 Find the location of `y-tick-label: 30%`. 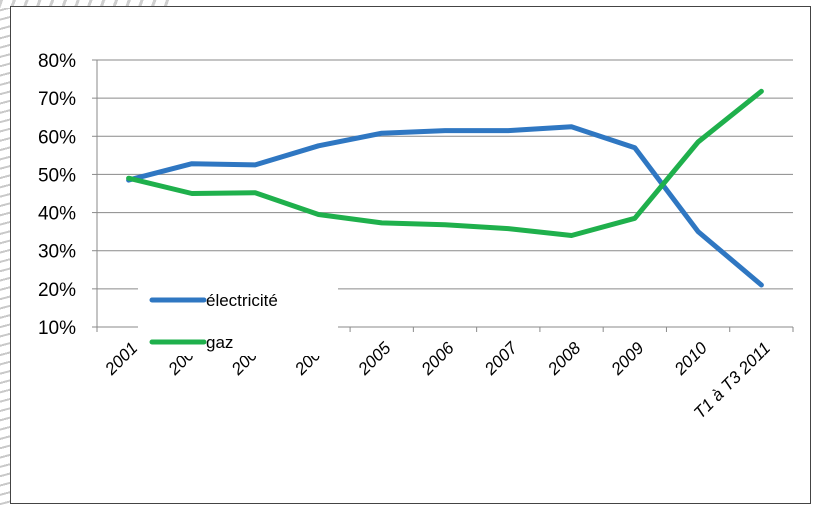

y-tick-label: 30% is located at coordinates (57, 252).